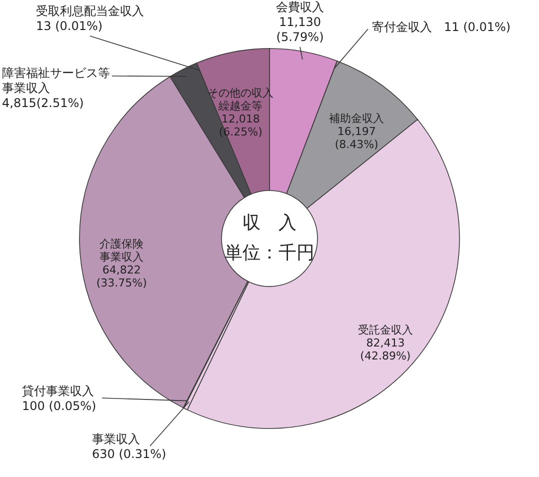  Describe the element at coordinates (300, 29) in the screenshot. I see `data-label: 11,130 (5.79%)` at that location.